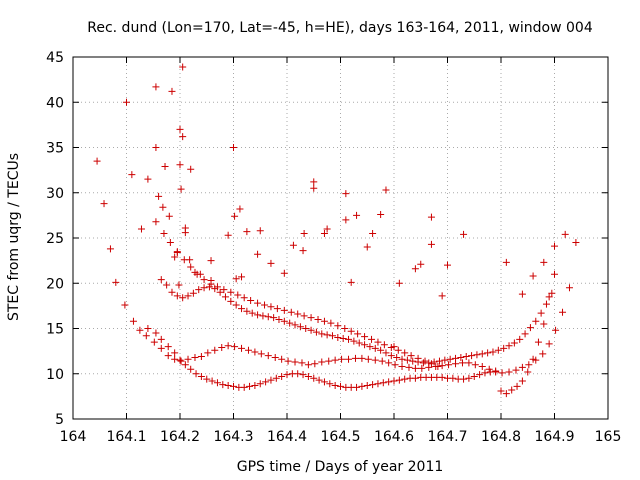  I want to click on x-tick-label: 164.1, so click(126, 437).